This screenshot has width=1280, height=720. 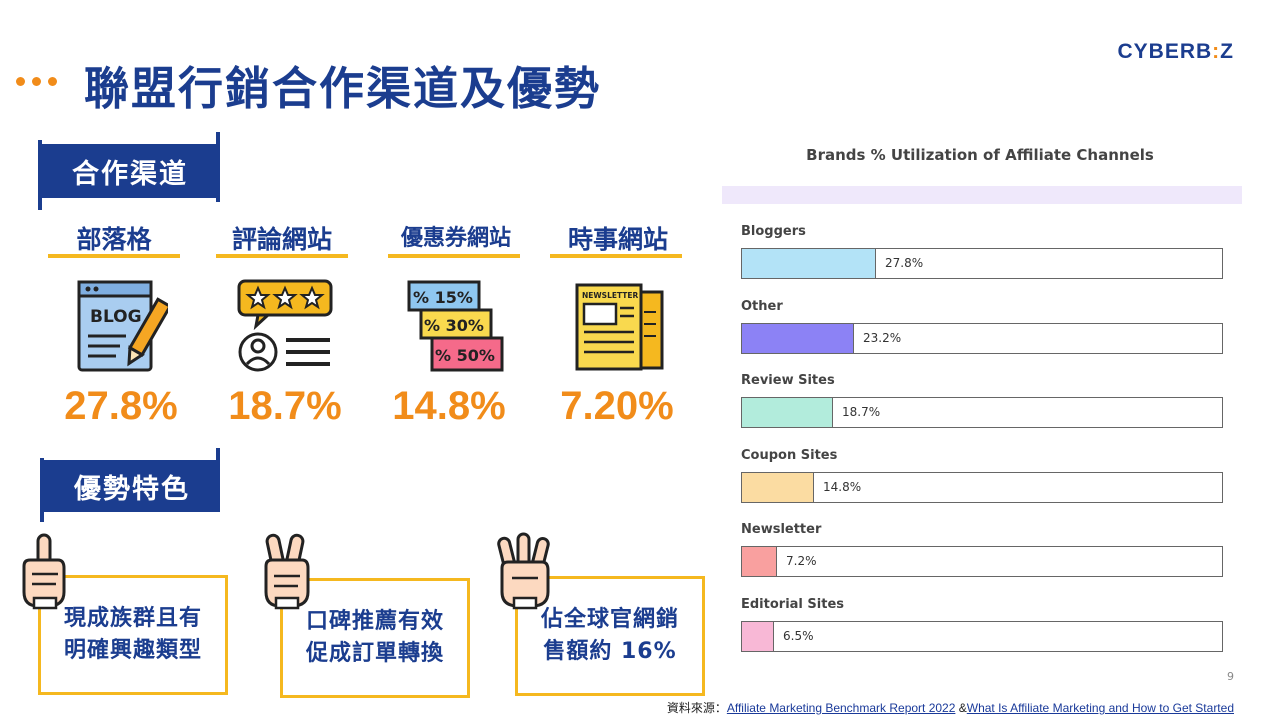 I want to click on bar-category-label: Other, so click(x=762, y=306).